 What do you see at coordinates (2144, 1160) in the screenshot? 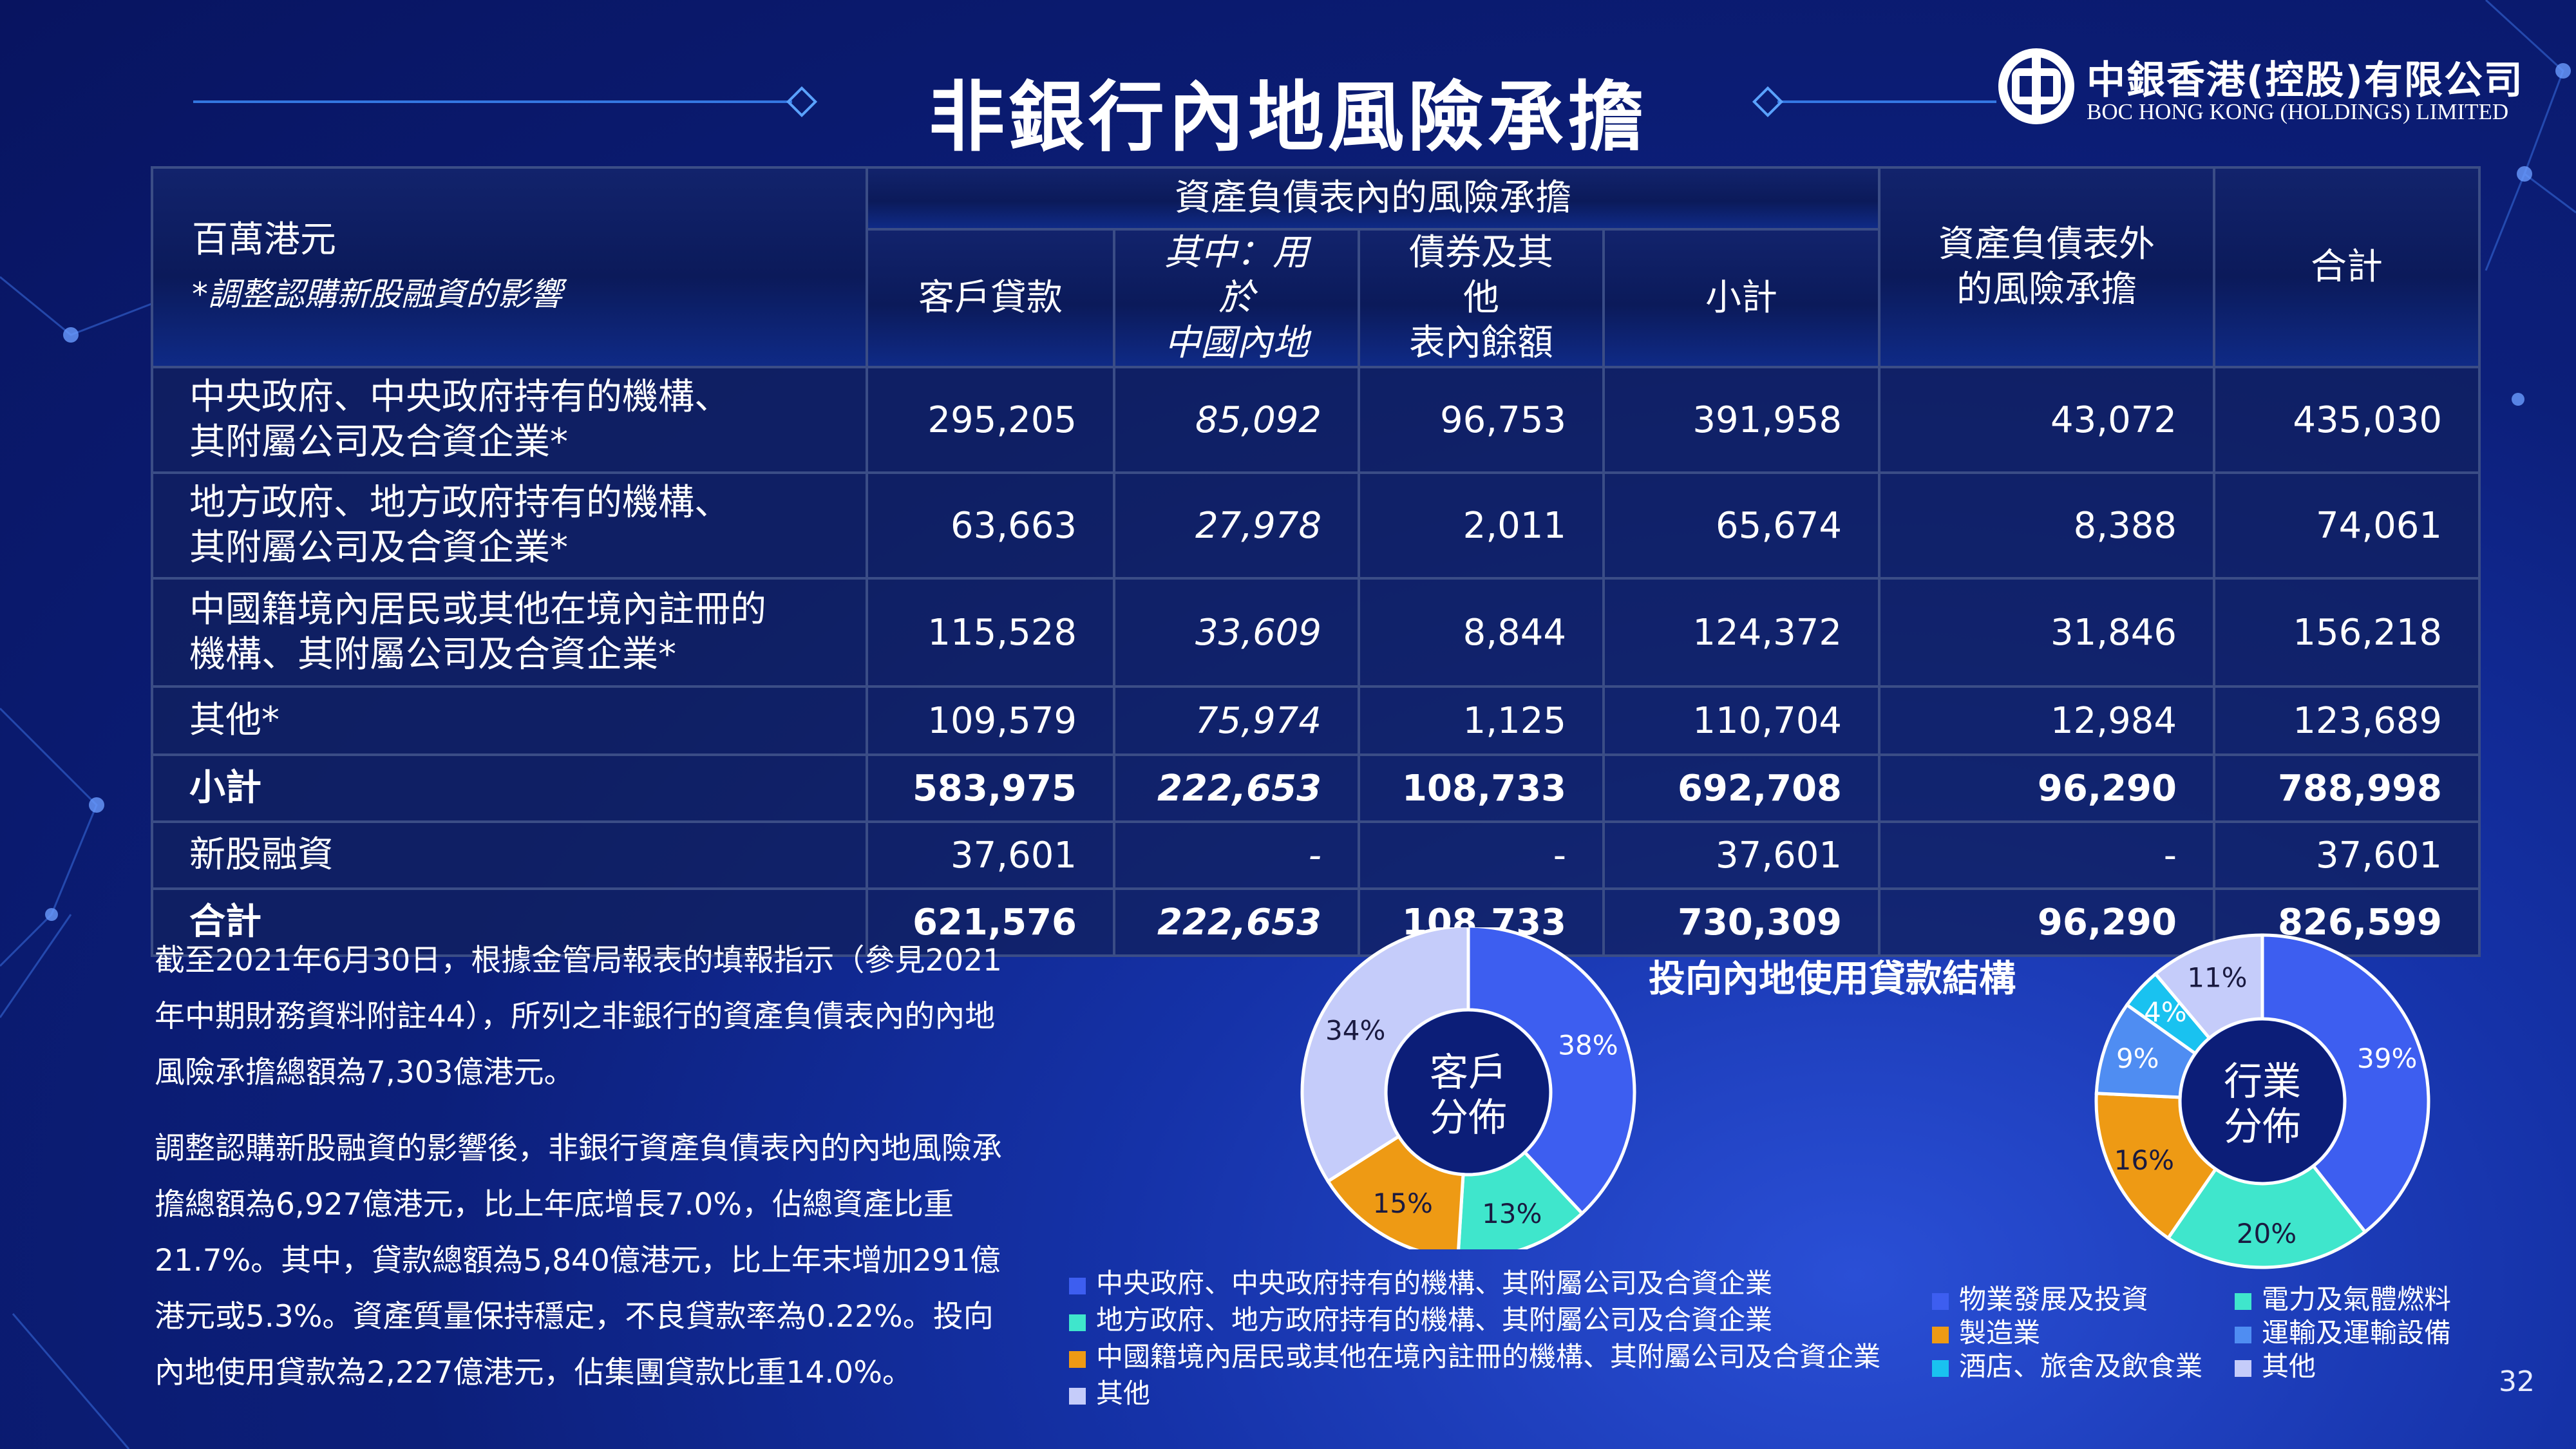
I see `slice-label: 16%` at bounding box center [2144, 1160].